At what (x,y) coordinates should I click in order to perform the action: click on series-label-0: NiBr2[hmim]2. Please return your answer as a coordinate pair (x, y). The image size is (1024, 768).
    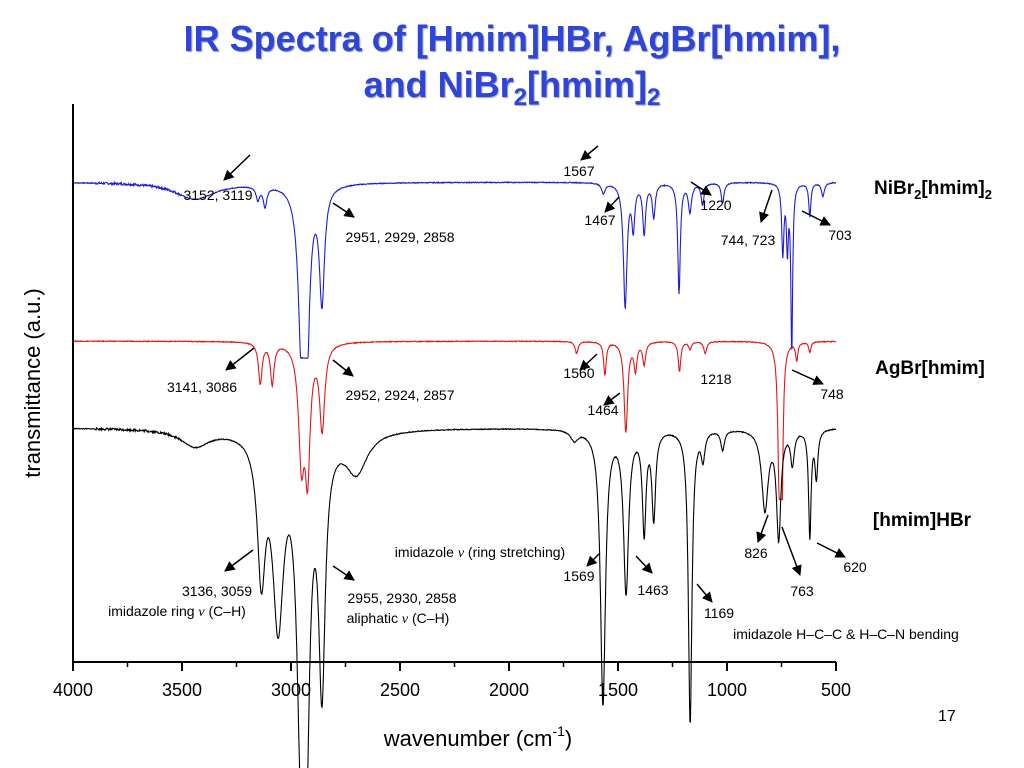
    Looking at the image, I should click on (933, 190).